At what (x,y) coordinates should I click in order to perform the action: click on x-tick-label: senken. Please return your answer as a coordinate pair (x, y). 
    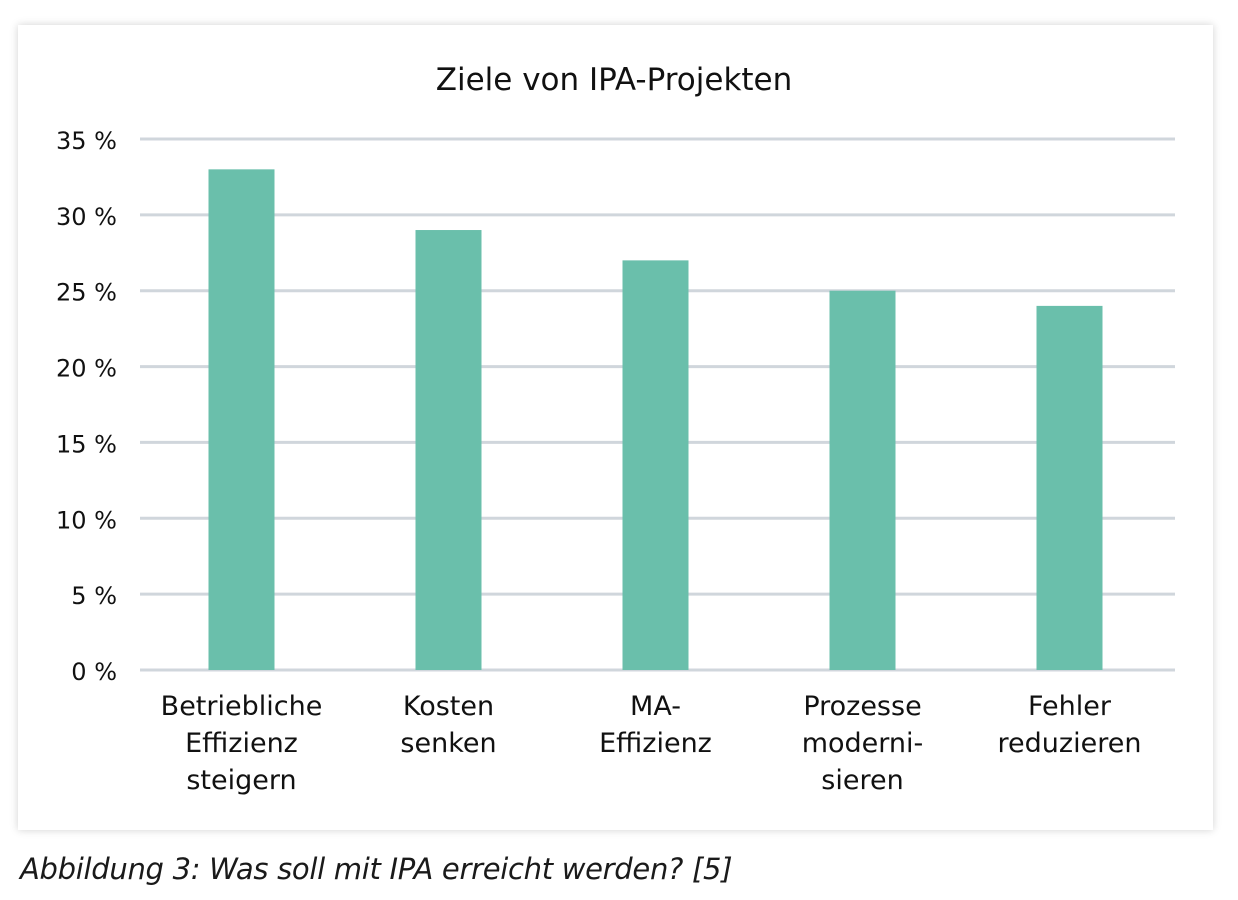
    Looking at the image, I should click on (448, 743).